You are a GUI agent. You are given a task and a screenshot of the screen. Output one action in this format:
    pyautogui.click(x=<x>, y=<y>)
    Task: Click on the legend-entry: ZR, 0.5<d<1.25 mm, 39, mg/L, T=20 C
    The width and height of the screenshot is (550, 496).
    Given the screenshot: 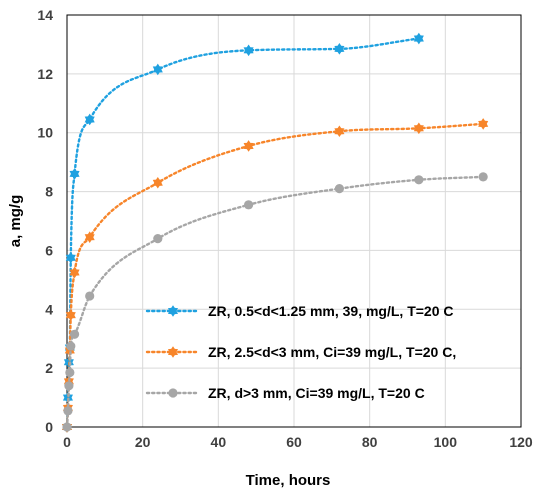 What is the action you would take?
    pyautogui.click(x=299, y=311)
    